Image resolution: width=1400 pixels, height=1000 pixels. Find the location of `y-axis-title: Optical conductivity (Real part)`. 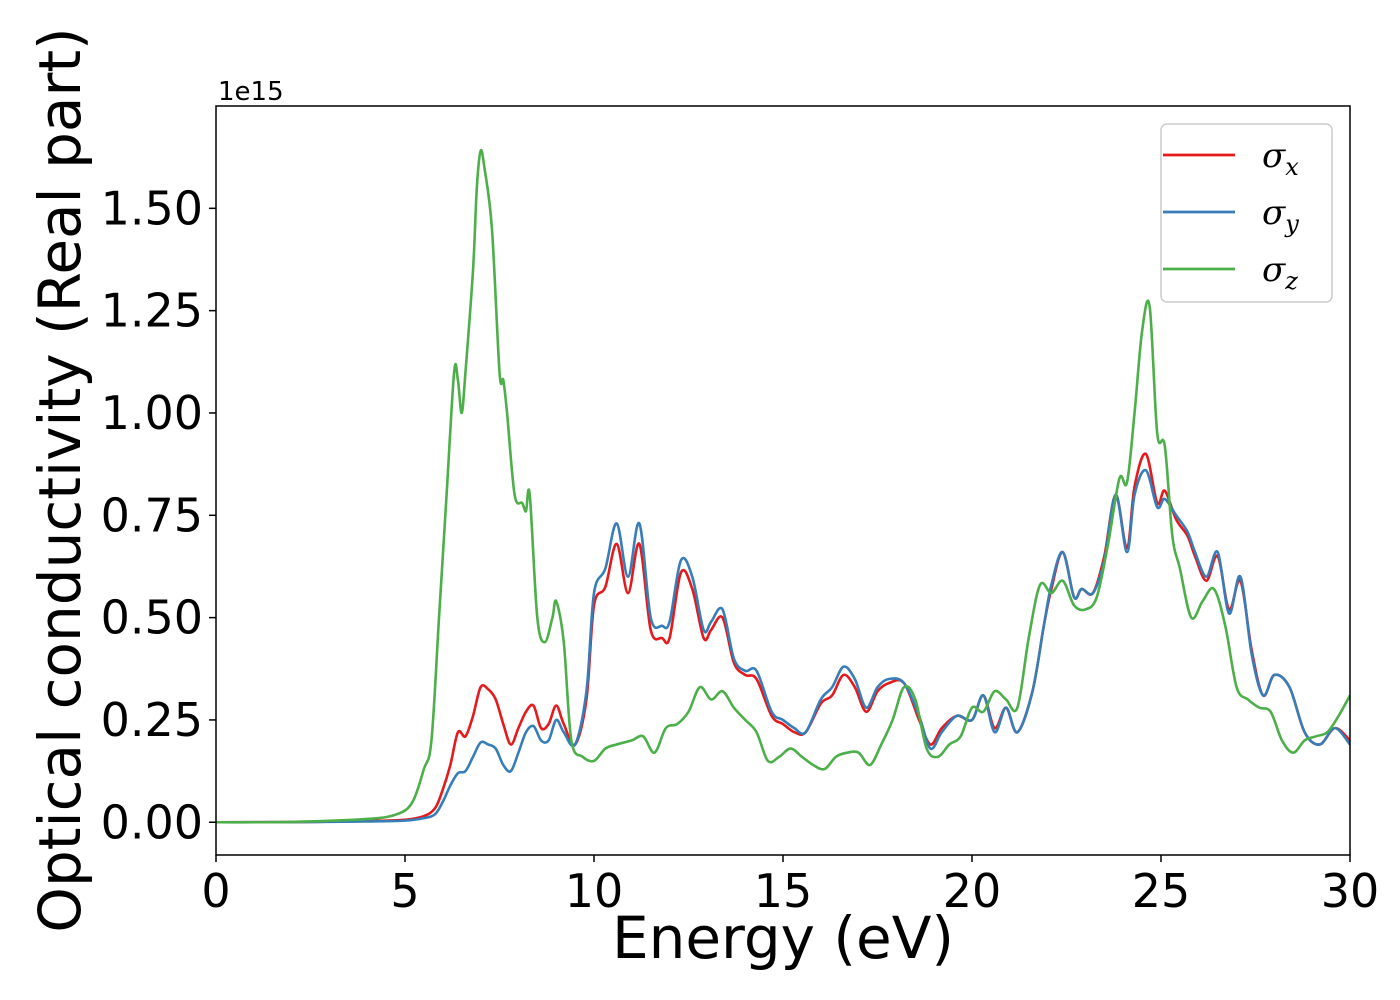

y-axis-title: Optical conductivity (Real part) is located at coordinates (60, 479).